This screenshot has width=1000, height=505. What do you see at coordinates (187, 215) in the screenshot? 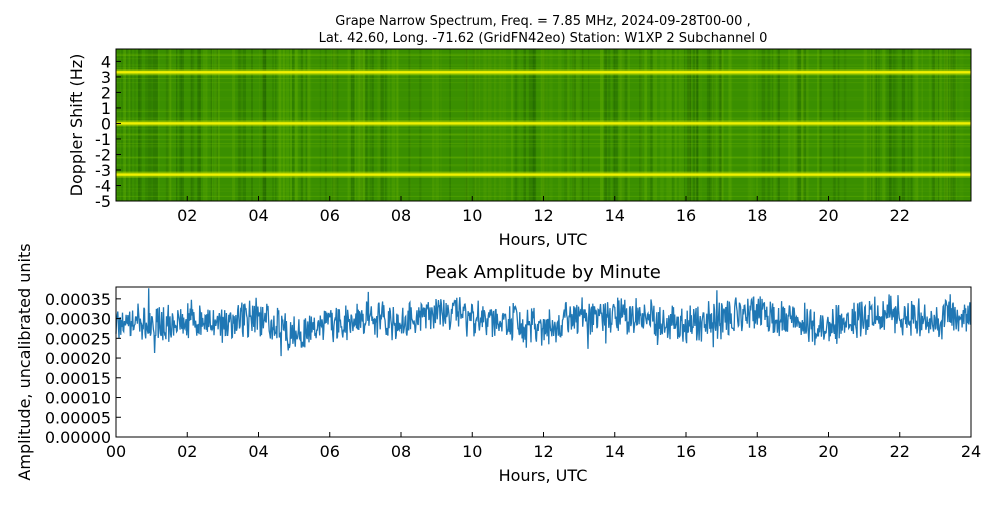
I see `spectrogram-x-tick-label: 02` at bounding box center [187, 215].